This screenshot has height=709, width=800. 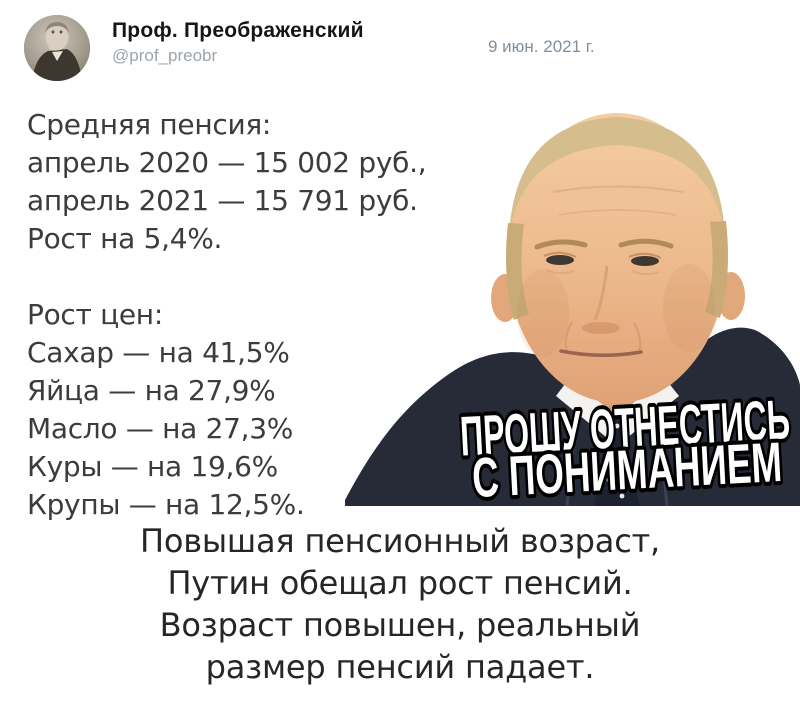 What do you see at coordinates (152, 466) in the screenshot?
I see `stats-line: Куры — на 19,6%` at bounding box center [152, 466].